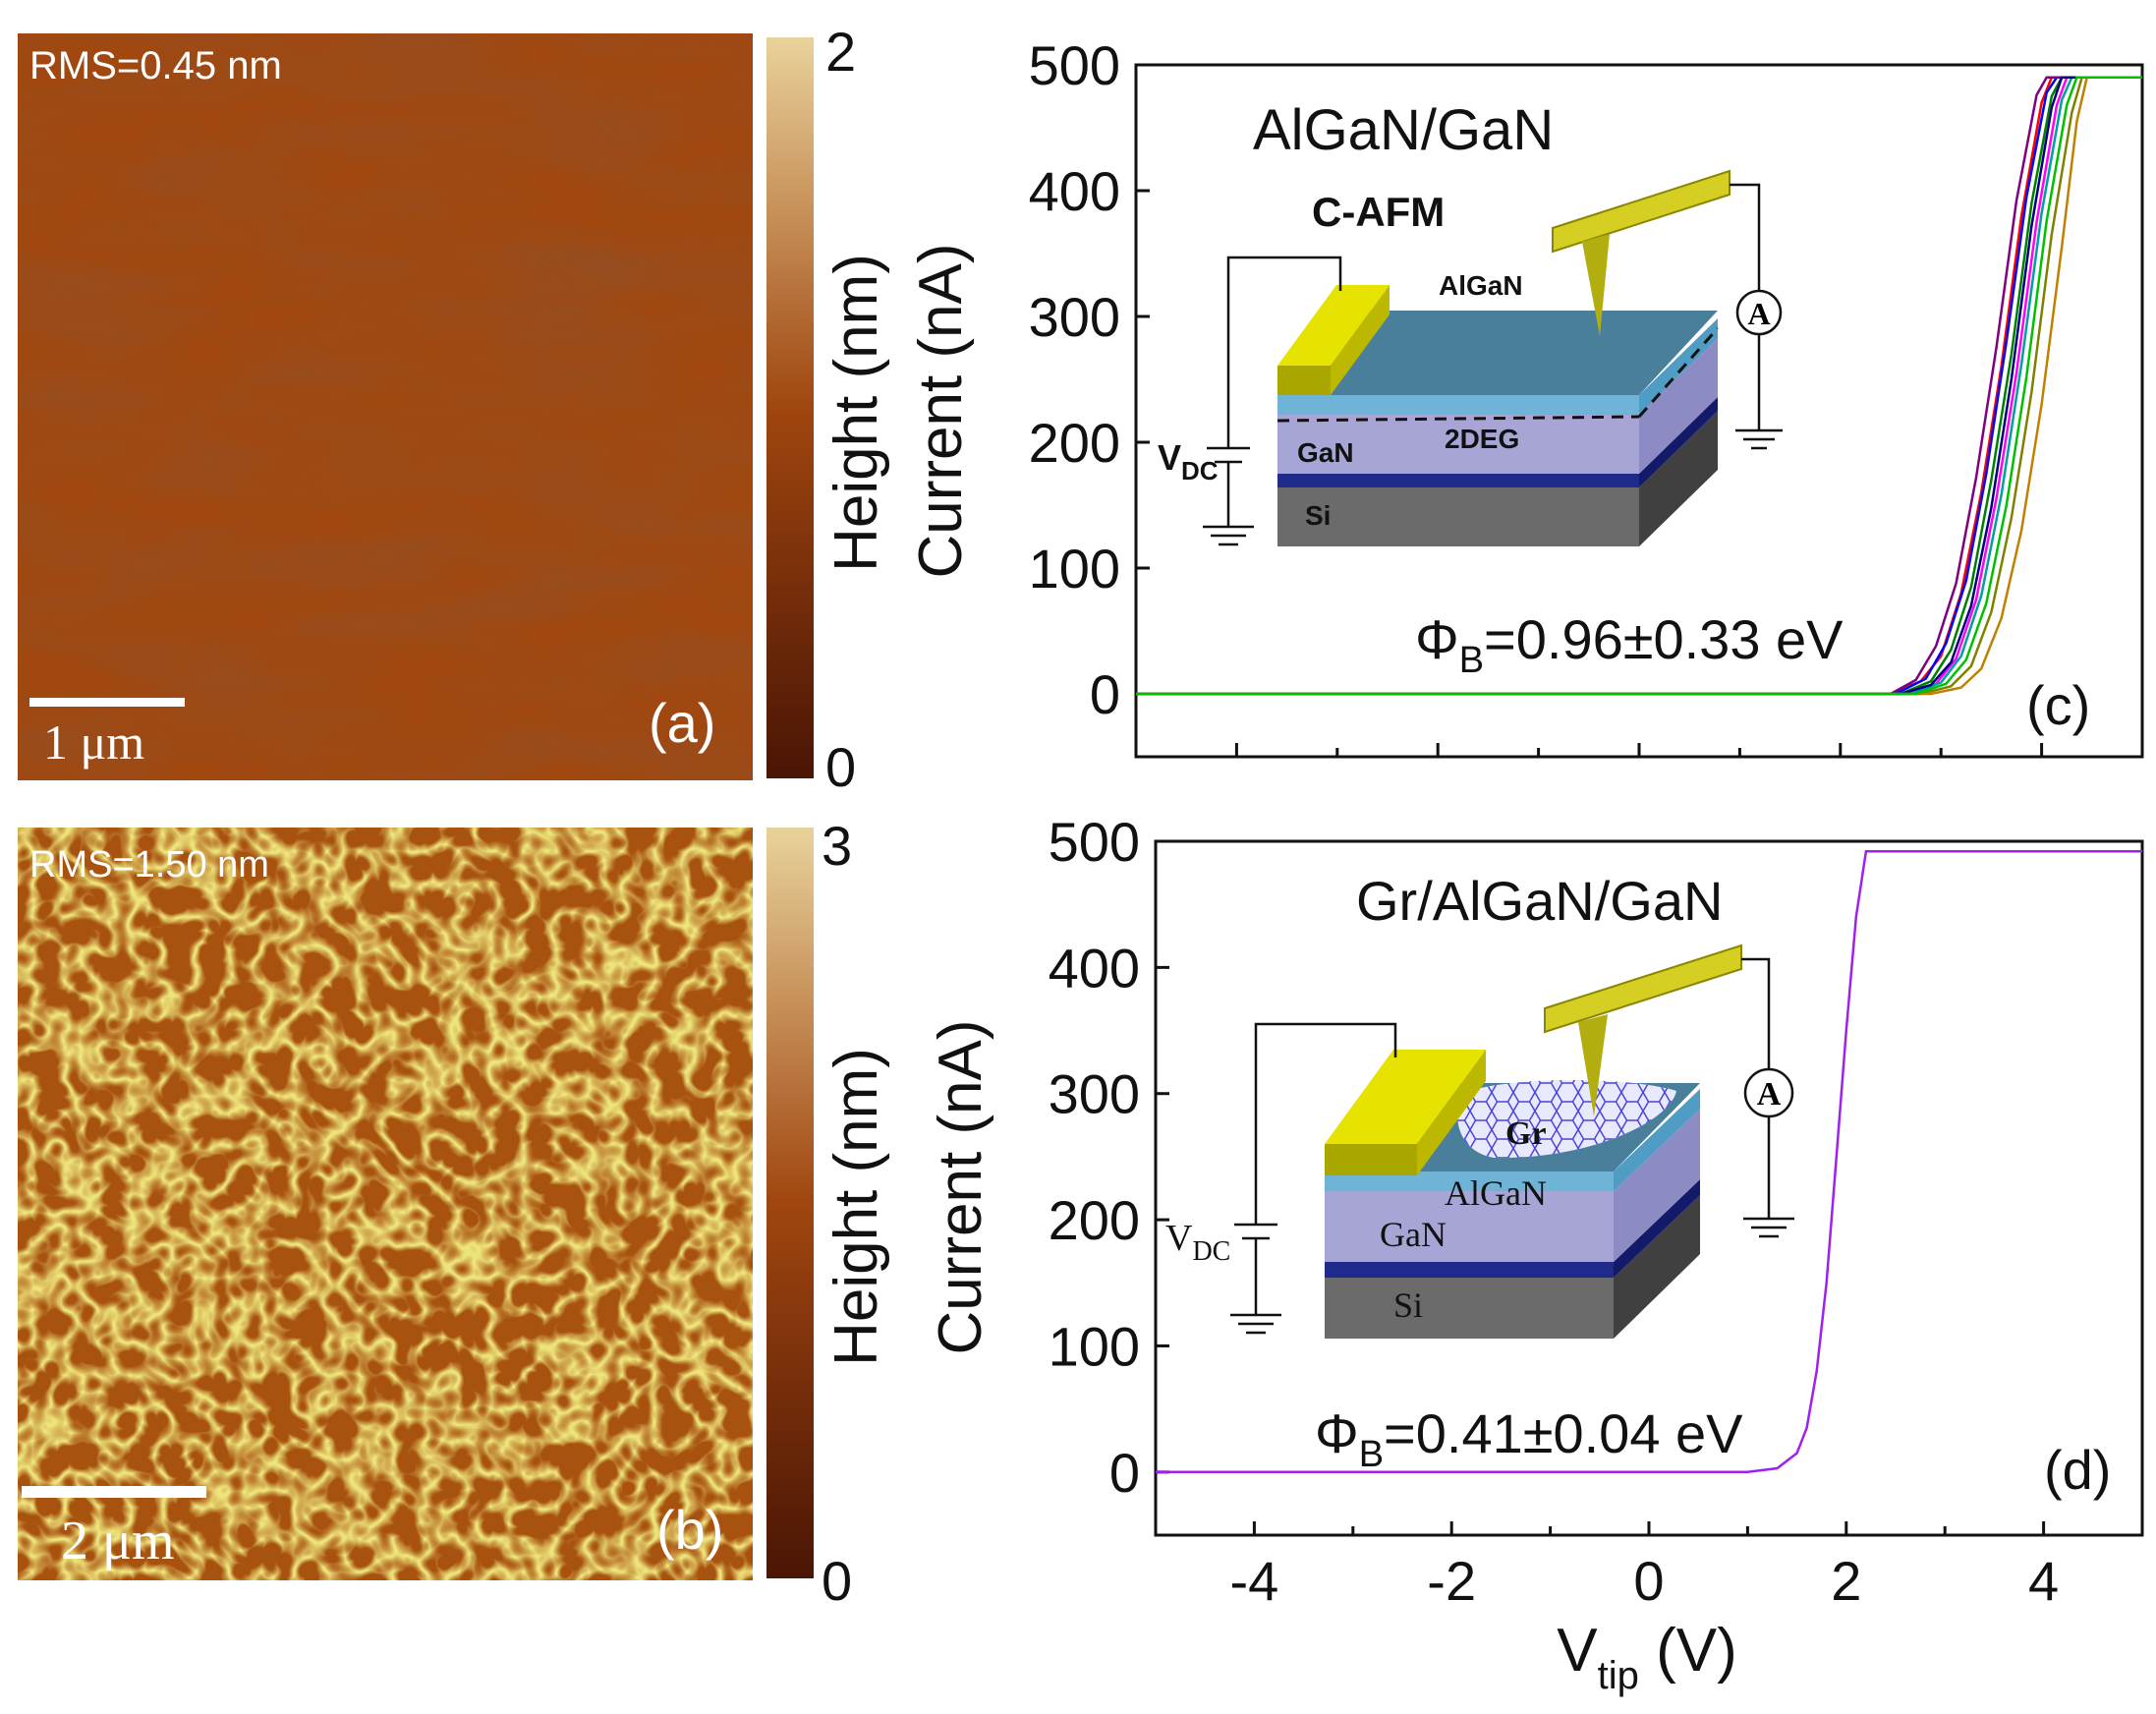 The width and height of the screenshot is (2156, 1714). What do you see at coordinates (1105, 694) in the screenshot?
I see `ytick-label-c-0: 0` at bounding box center [1105, 694].